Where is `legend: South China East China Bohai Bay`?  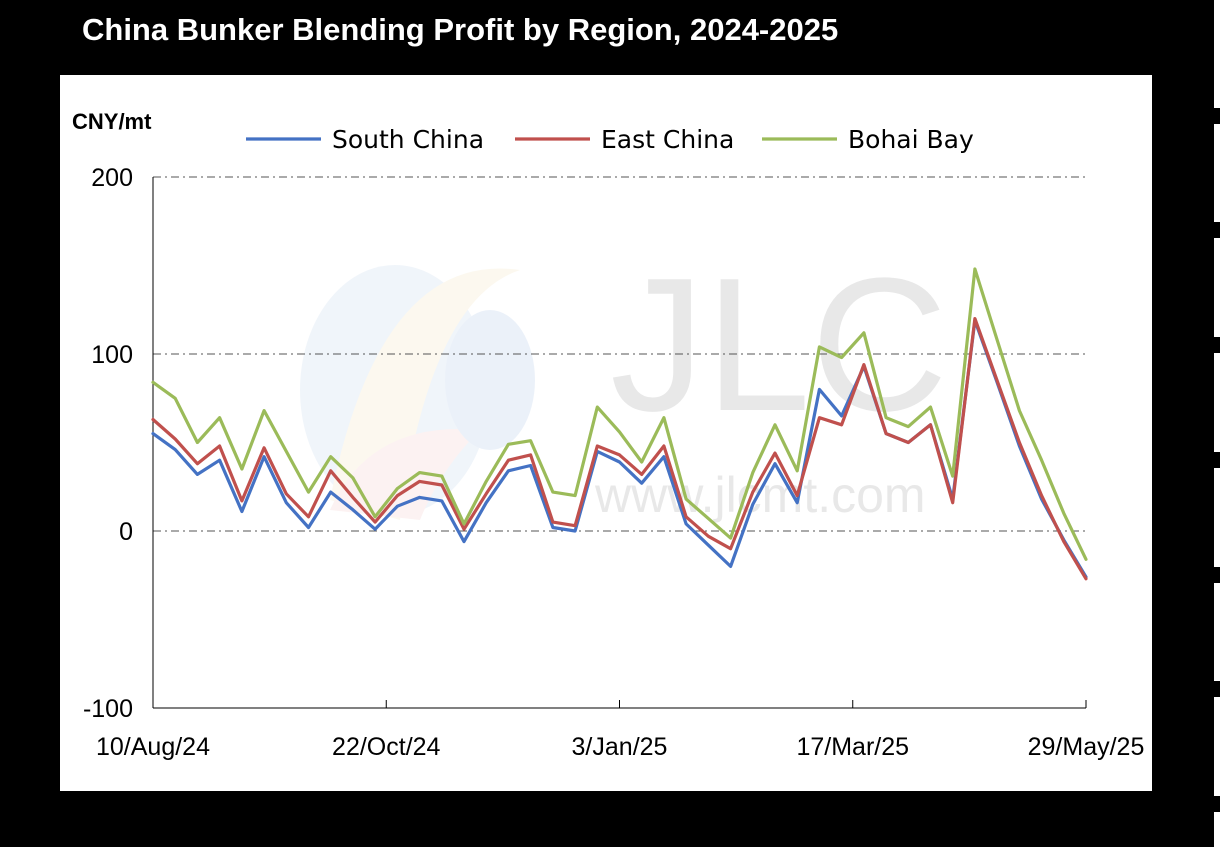 legend: South China East China Bohai Bay is located at coordinates (610, 139).